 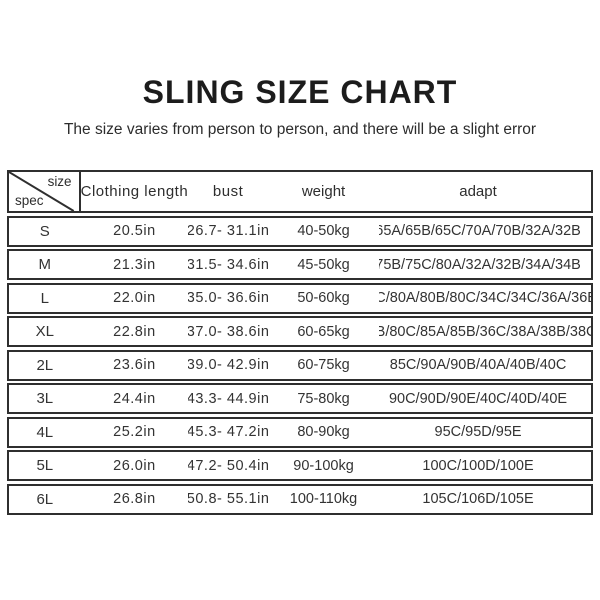 What do you see at coordinates (59, 181) in the screenshot?
I see `corner-label-size: size` at bounding box center [59, 181].